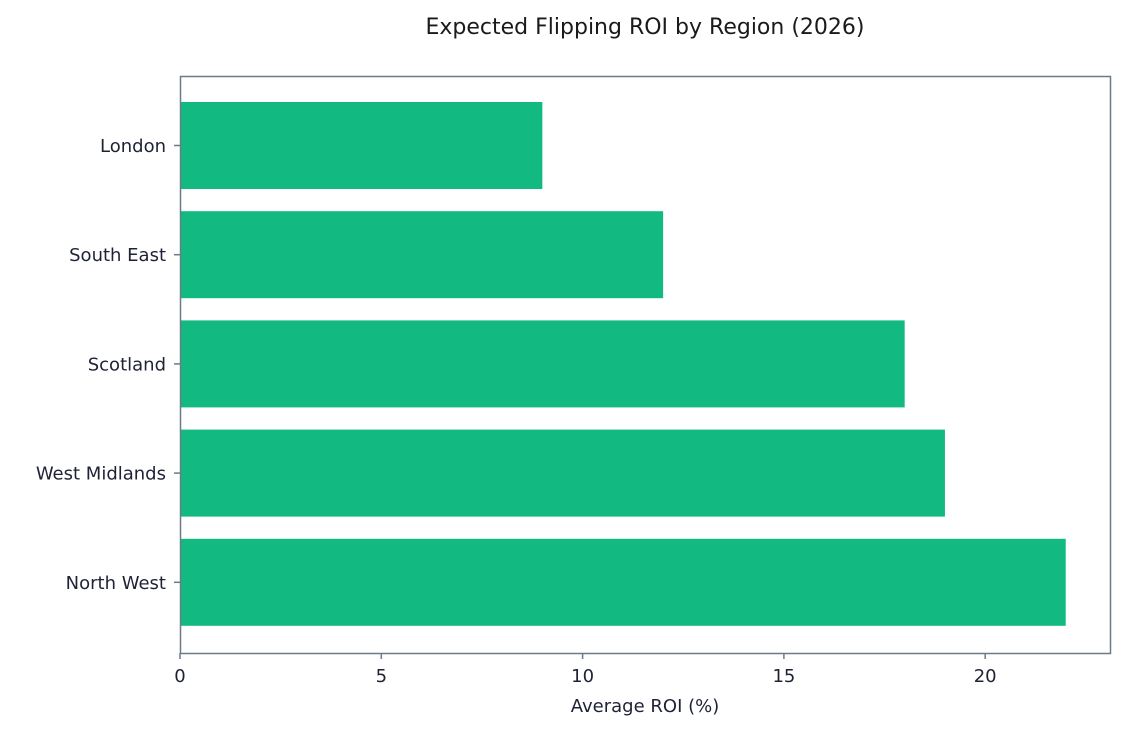 The height and width of the screenshot is (731, 1125). Describe the element at coordinates (381, 676) in the screenshot. I see `x-tick-label: 5` at that location.